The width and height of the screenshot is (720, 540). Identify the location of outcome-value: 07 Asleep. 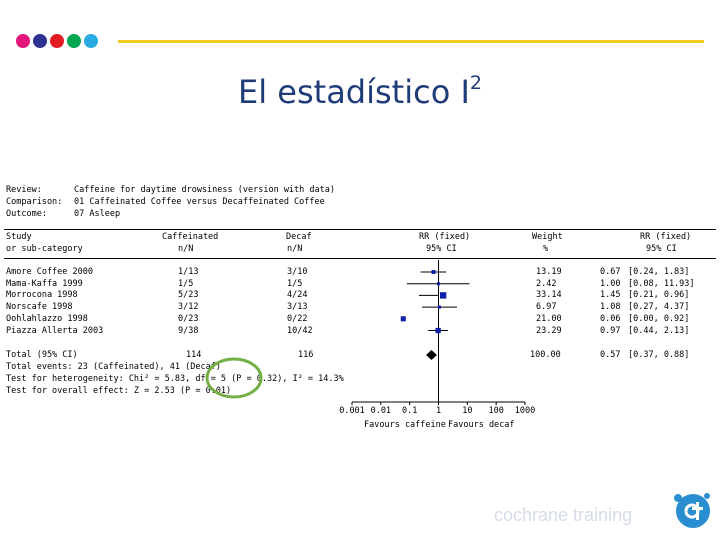
(97, 214).